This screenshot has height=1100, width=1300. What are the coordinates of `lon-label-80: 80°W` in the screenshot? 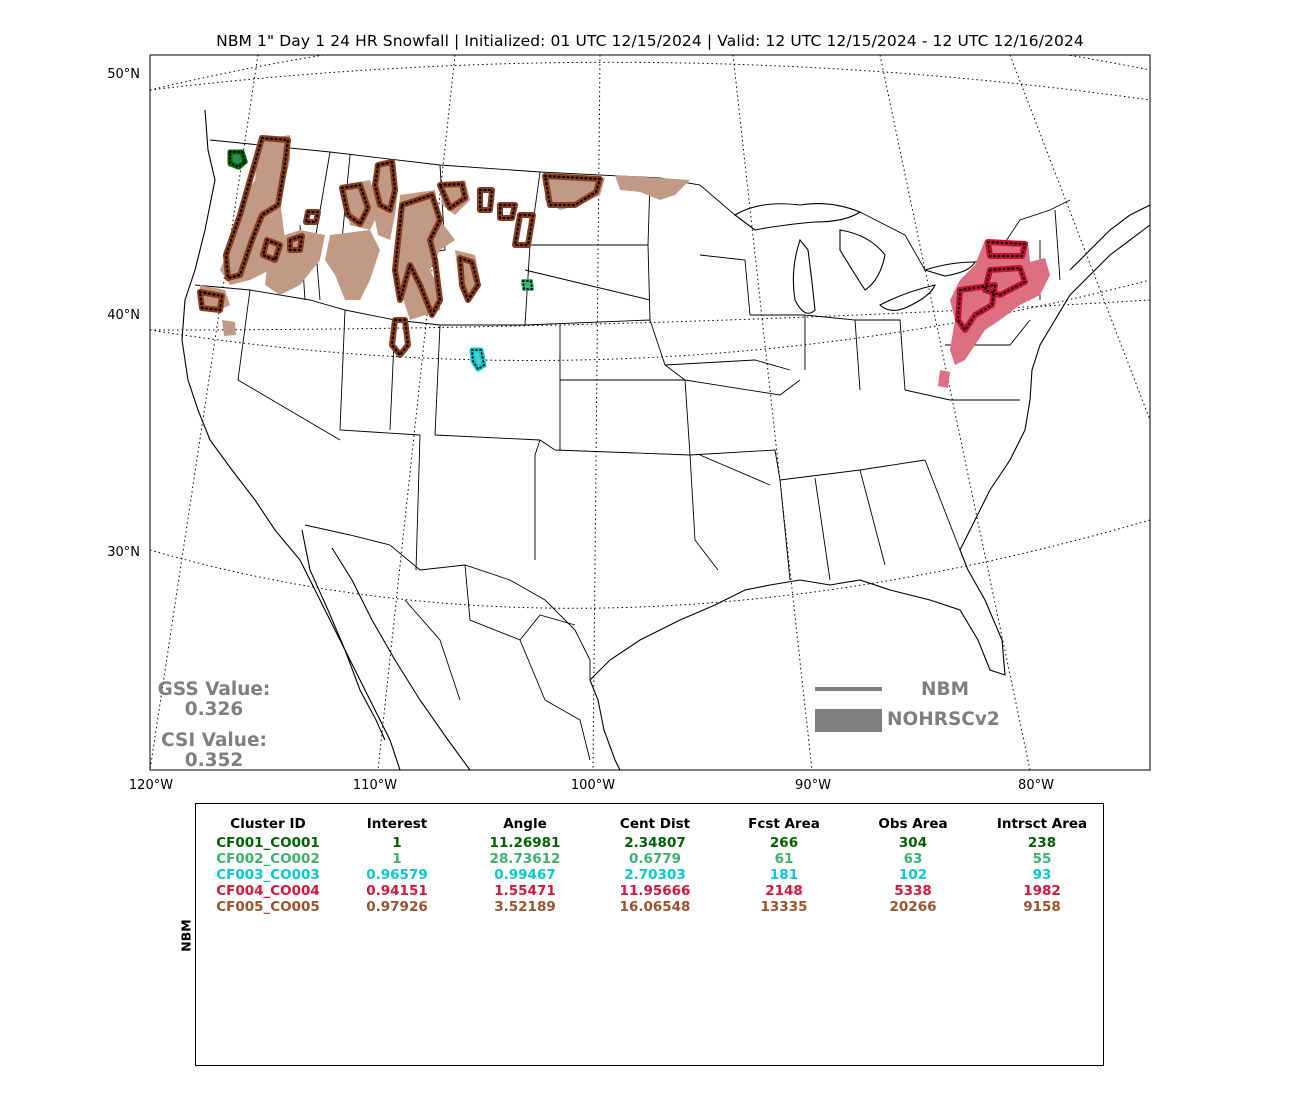 It's located at (1036, 785).